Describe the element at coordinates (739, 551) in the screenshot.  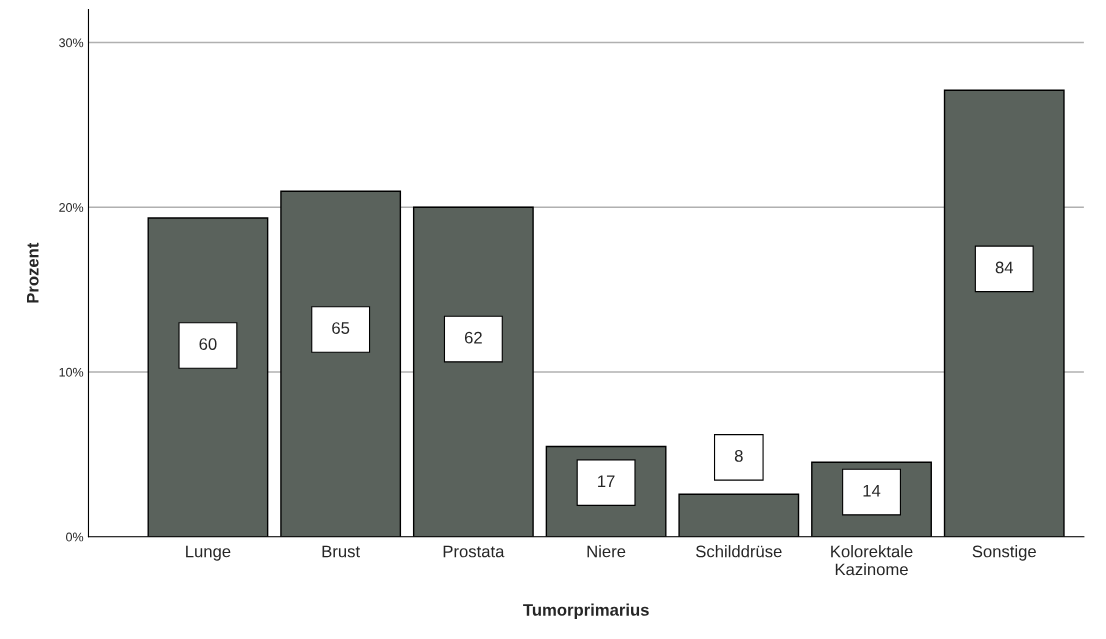
I see `x-tick-label: Schilddrüse` at that location.